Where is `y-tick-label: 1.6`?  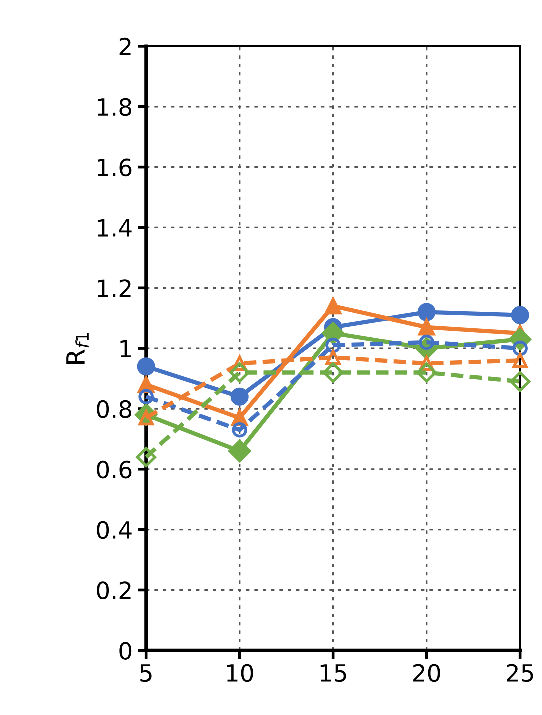 y-tick-label: 1.6 is located at coordinates (115, 167).